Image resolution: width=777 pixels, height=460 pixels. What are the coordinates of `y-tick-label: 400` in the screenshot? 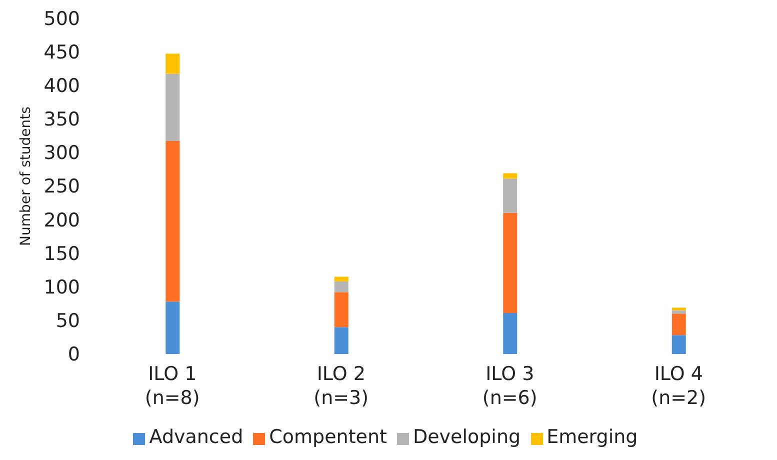 It's located at (62, 85).